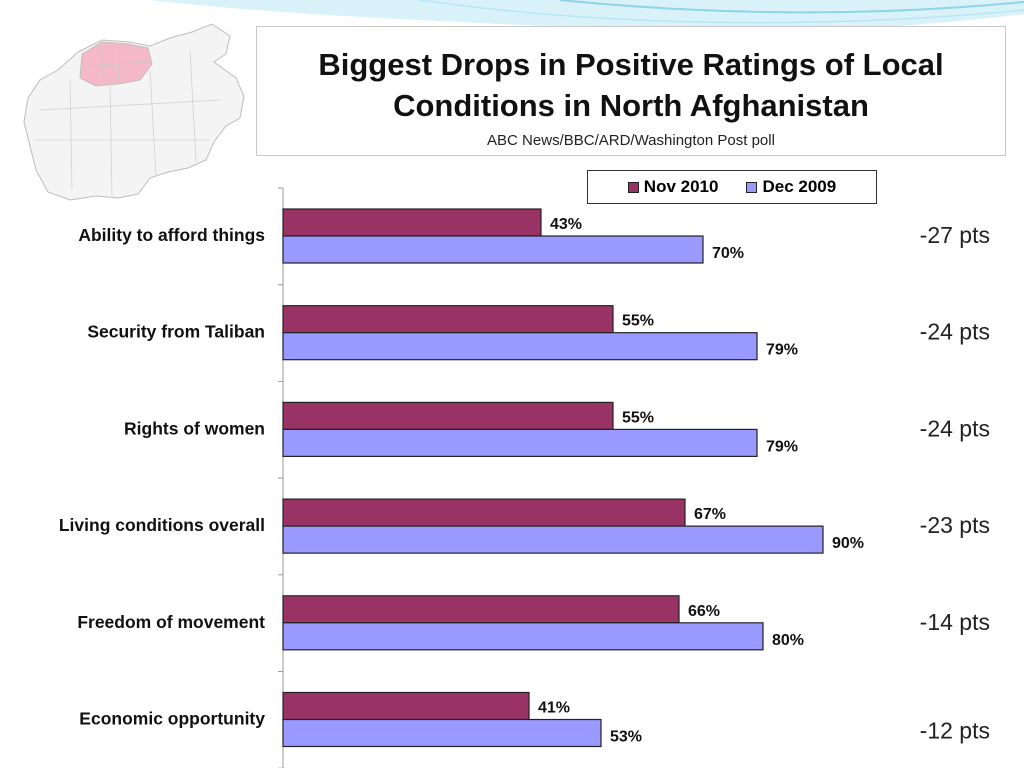 The height and width of the screenshot is (768, 1024). What do you see at coordinates (566, 224) in the screenshot?
I see `data-label: 43%` at bounding box center [566, 224].